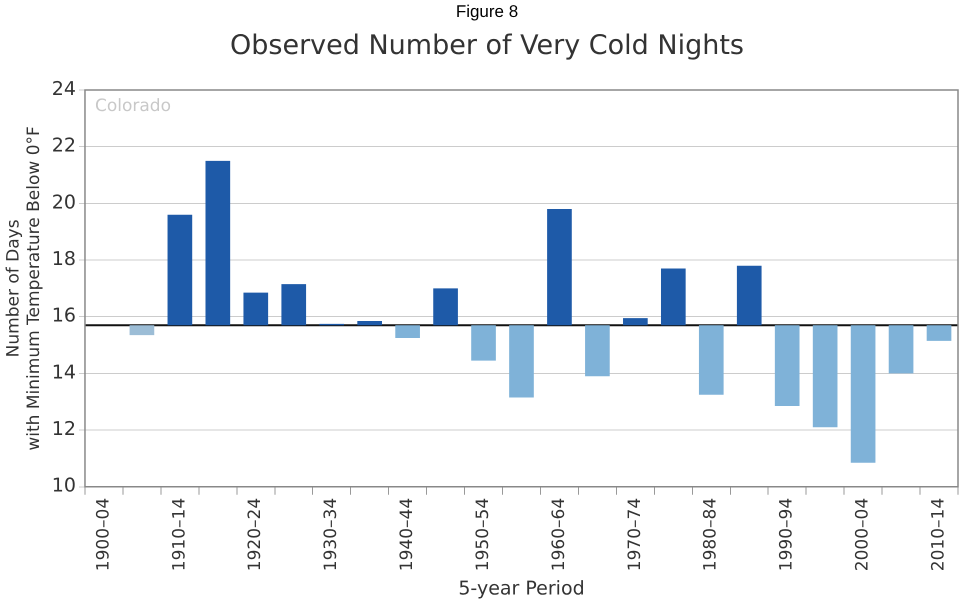  What do you see at coordinates (786, 535) in the screenshot?
I see `x-tick-label: 1990–94` at bounding box center [786, 535].